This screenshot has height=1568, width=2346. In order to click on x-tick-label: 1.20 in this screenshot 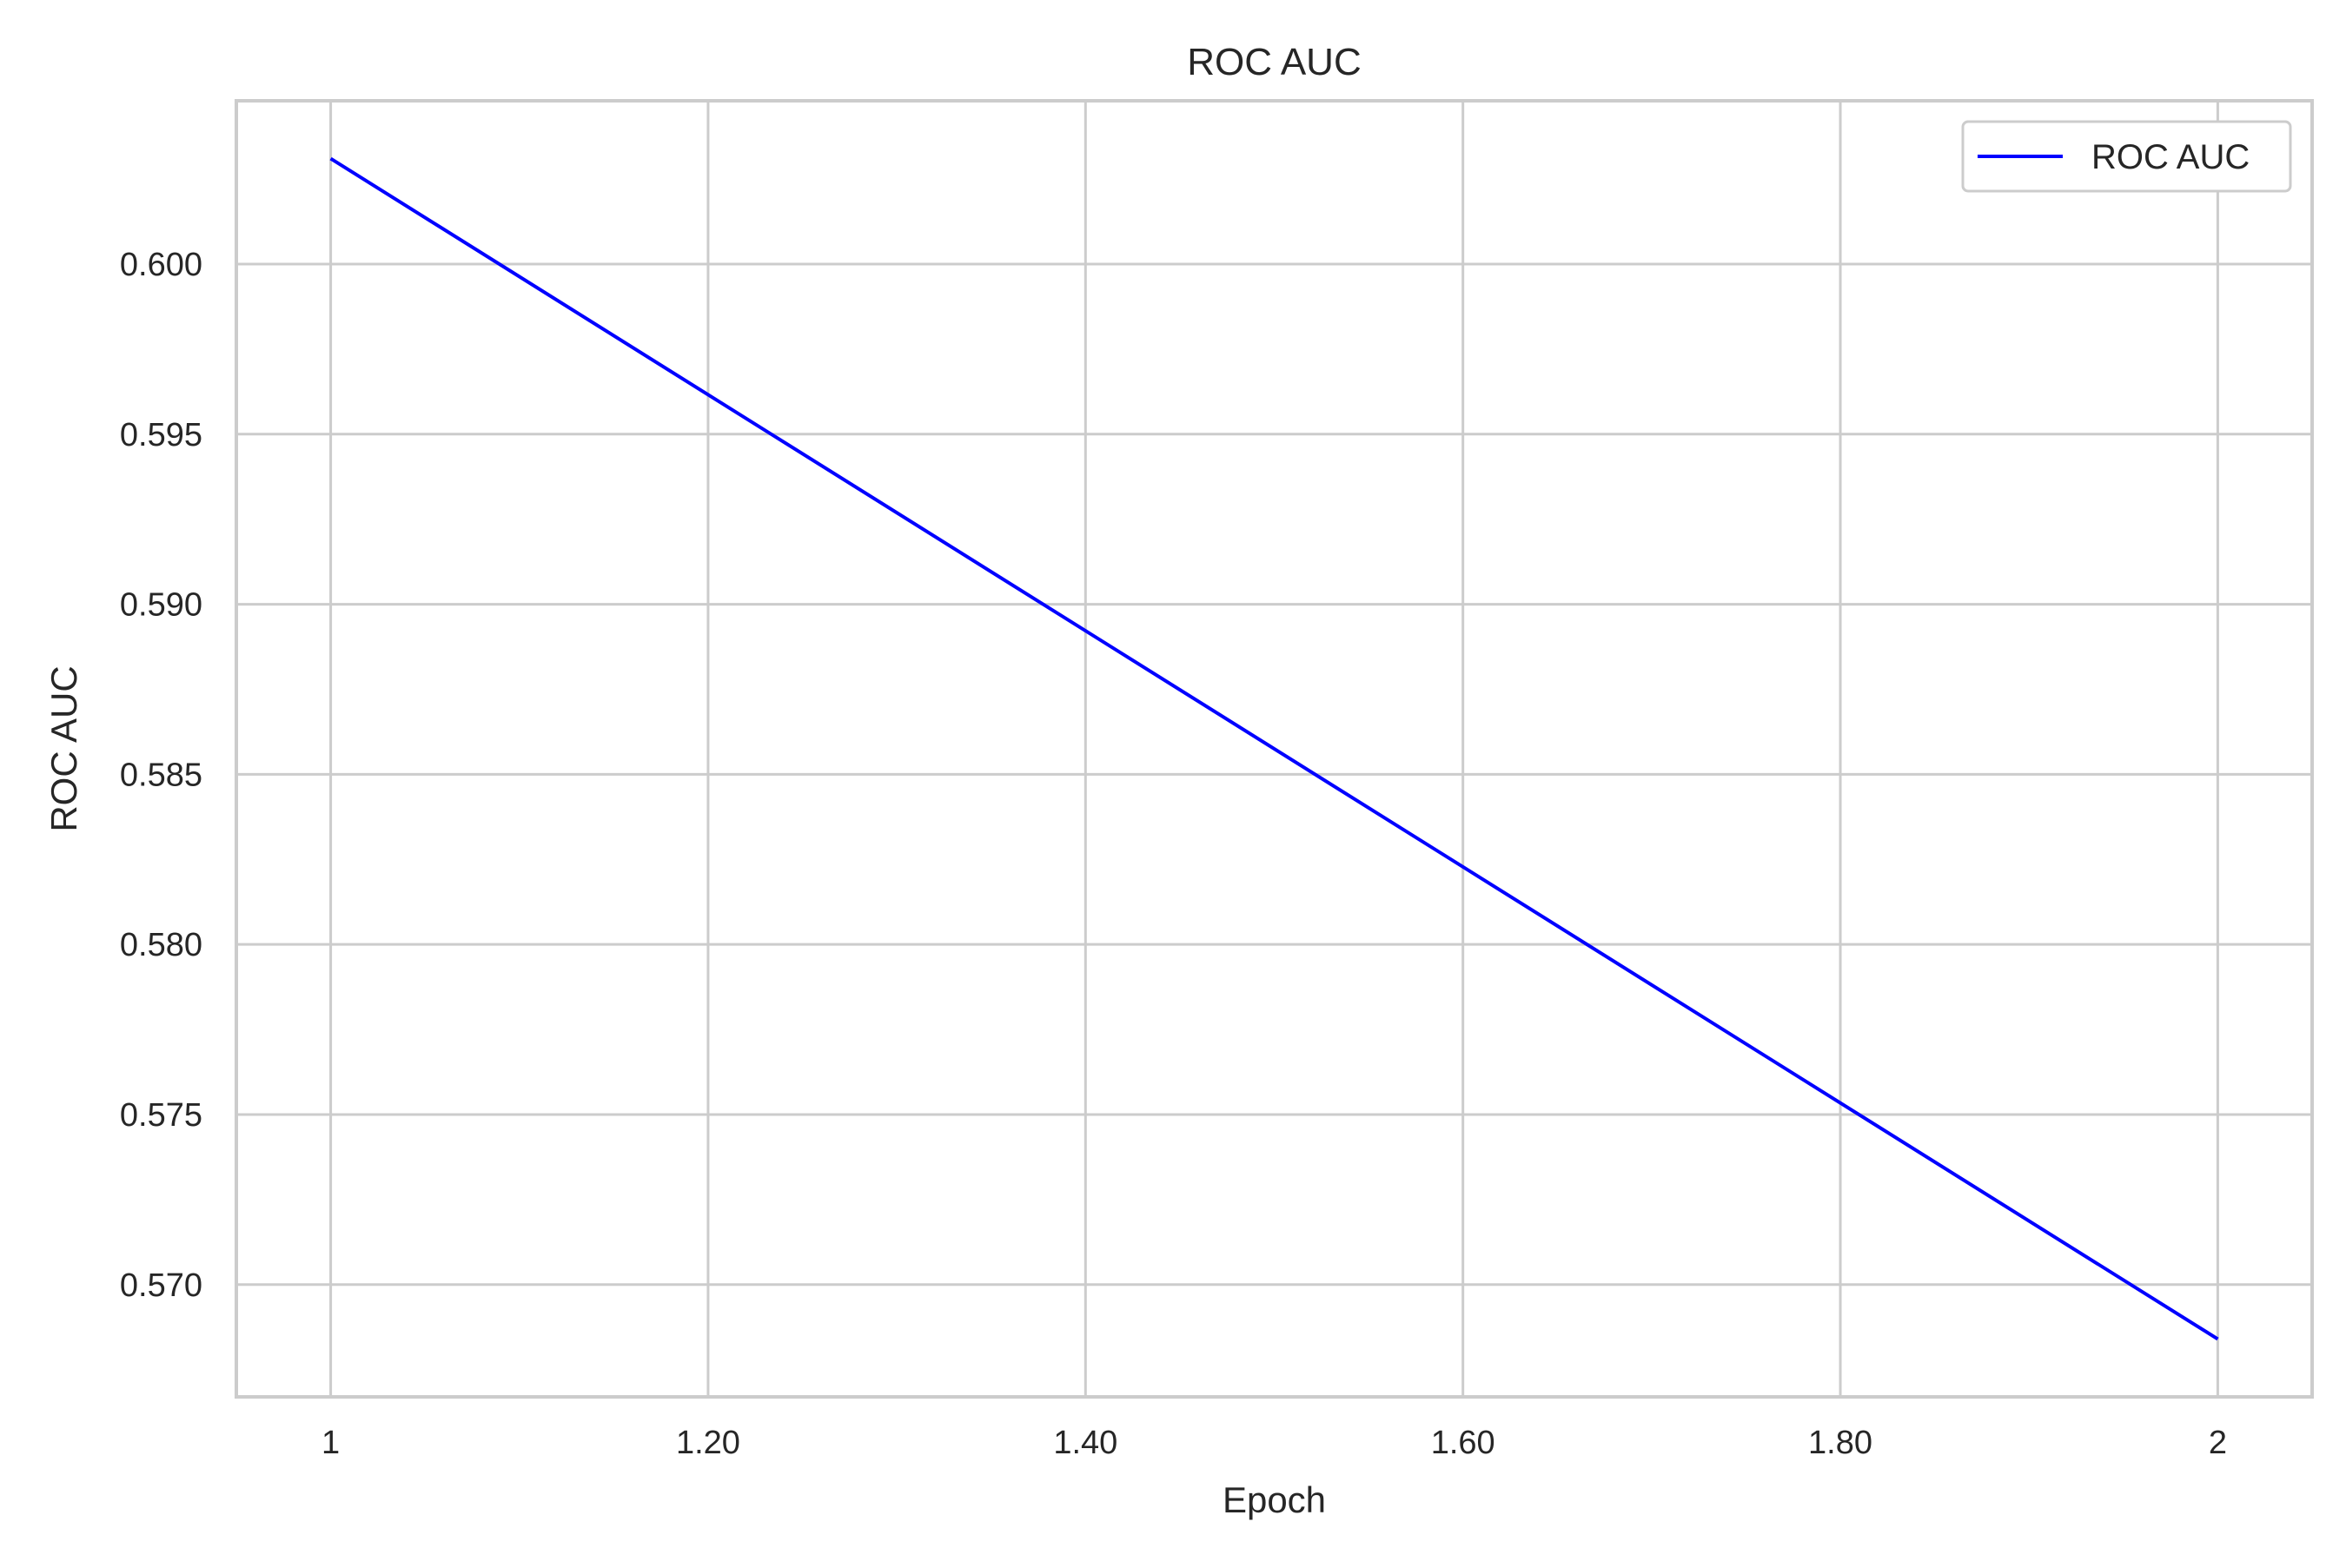, I will do `click(708, 1443)`.